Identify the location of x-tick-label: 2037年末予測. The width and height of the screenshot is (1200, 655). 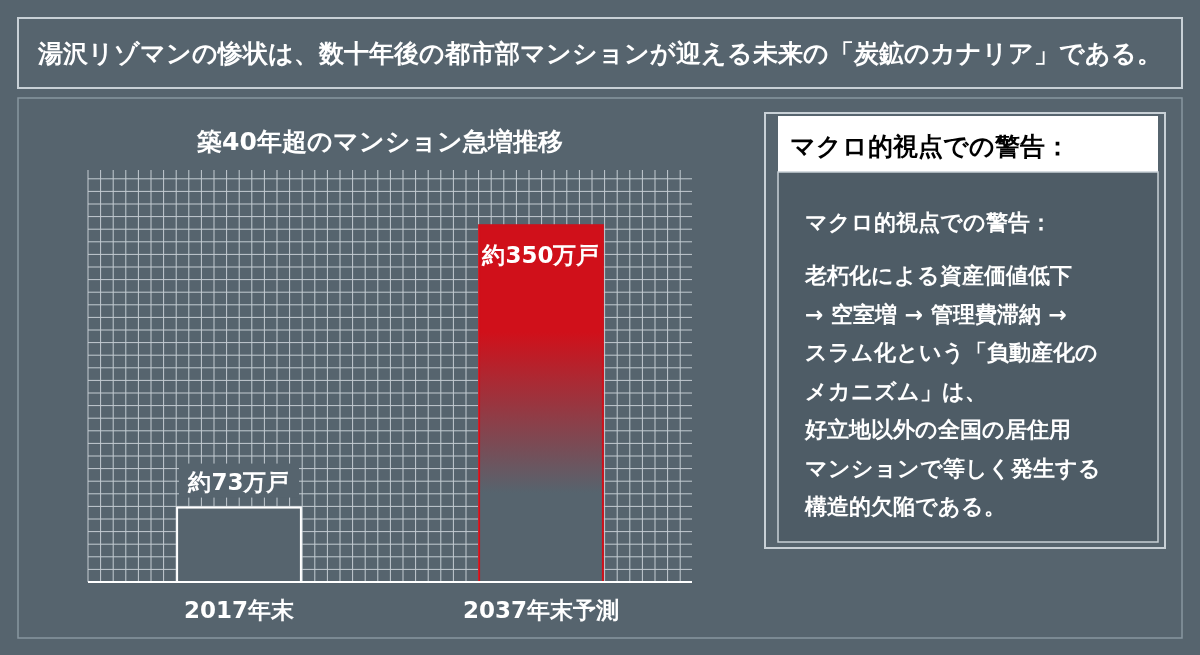
(541, 610).